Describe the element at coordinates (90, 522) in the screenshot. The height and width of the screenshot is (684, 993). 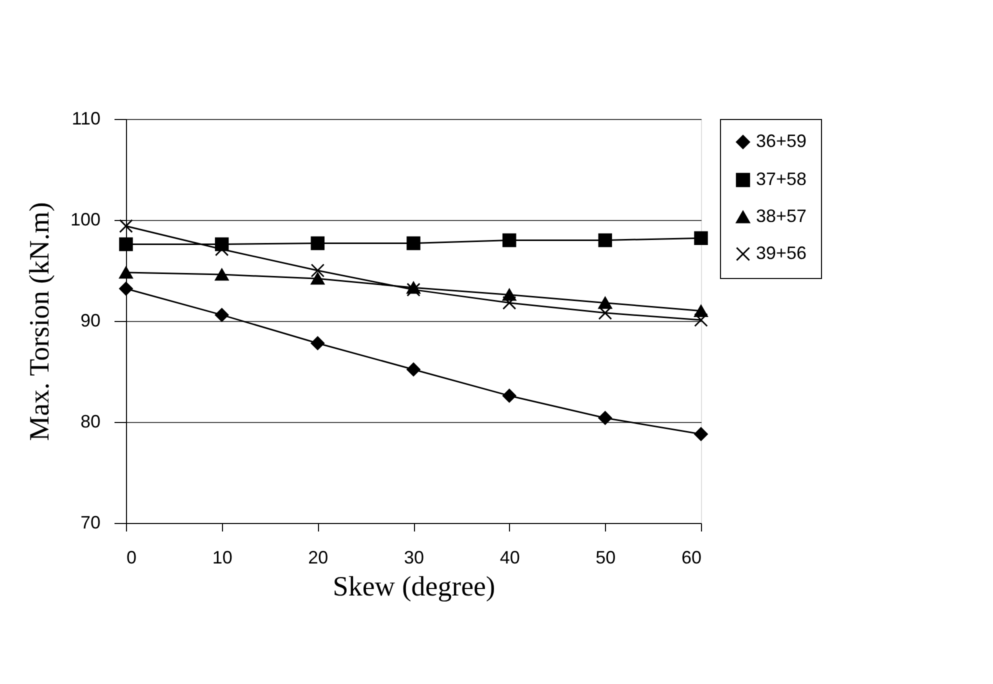
I see `y-tick-label: 70` at that location.